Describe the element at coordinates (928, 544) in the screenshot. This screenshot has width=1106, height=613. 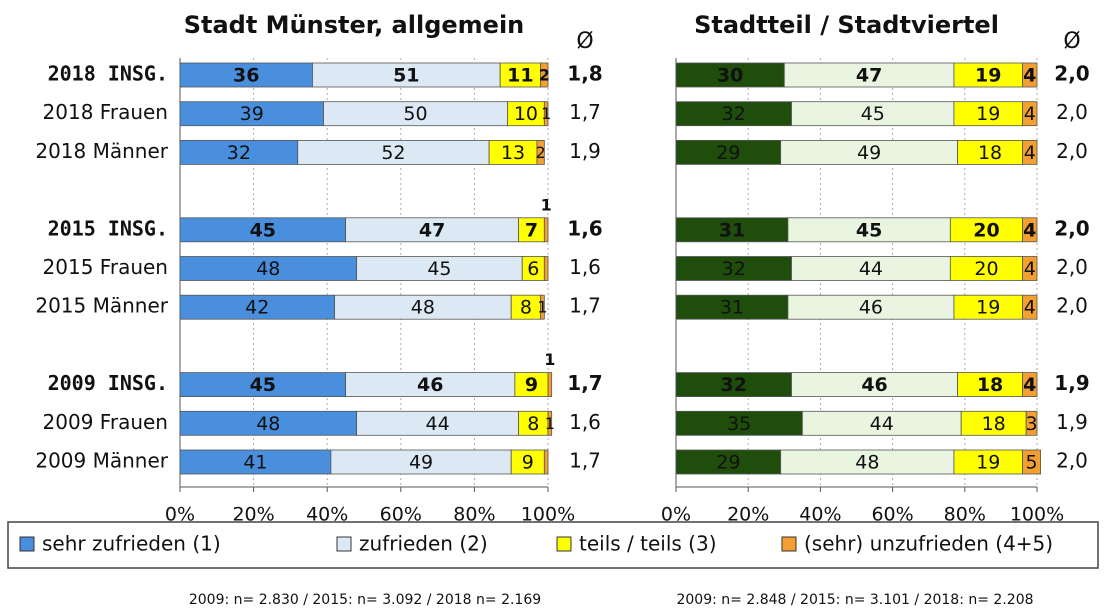
I see `legend-label: (sehr) unzufrieden (4+5)` at that location.